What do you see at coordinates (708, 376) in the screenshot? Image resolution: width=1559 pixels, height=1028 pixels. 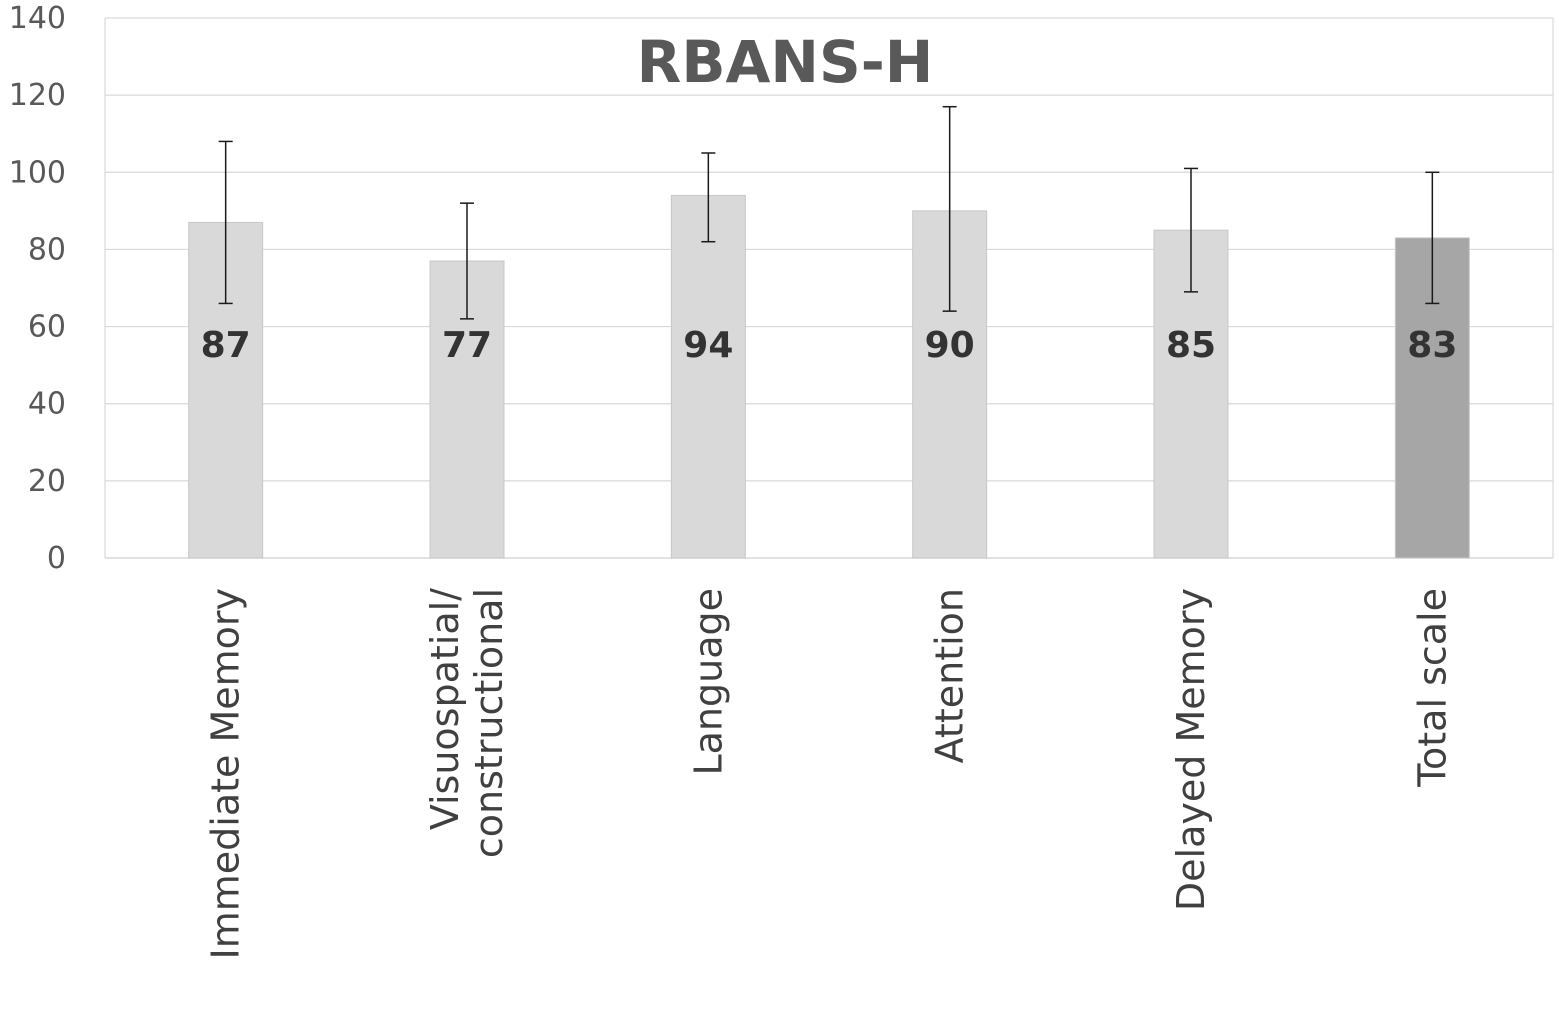 I see `bar` at bounding box center [708, 376].